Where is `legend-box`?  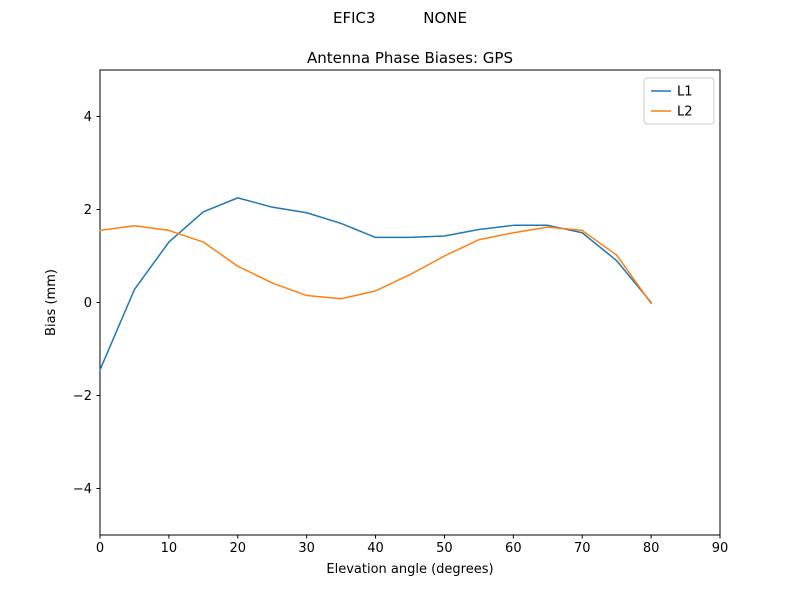 legend-box is located at coordinates (679, 101).